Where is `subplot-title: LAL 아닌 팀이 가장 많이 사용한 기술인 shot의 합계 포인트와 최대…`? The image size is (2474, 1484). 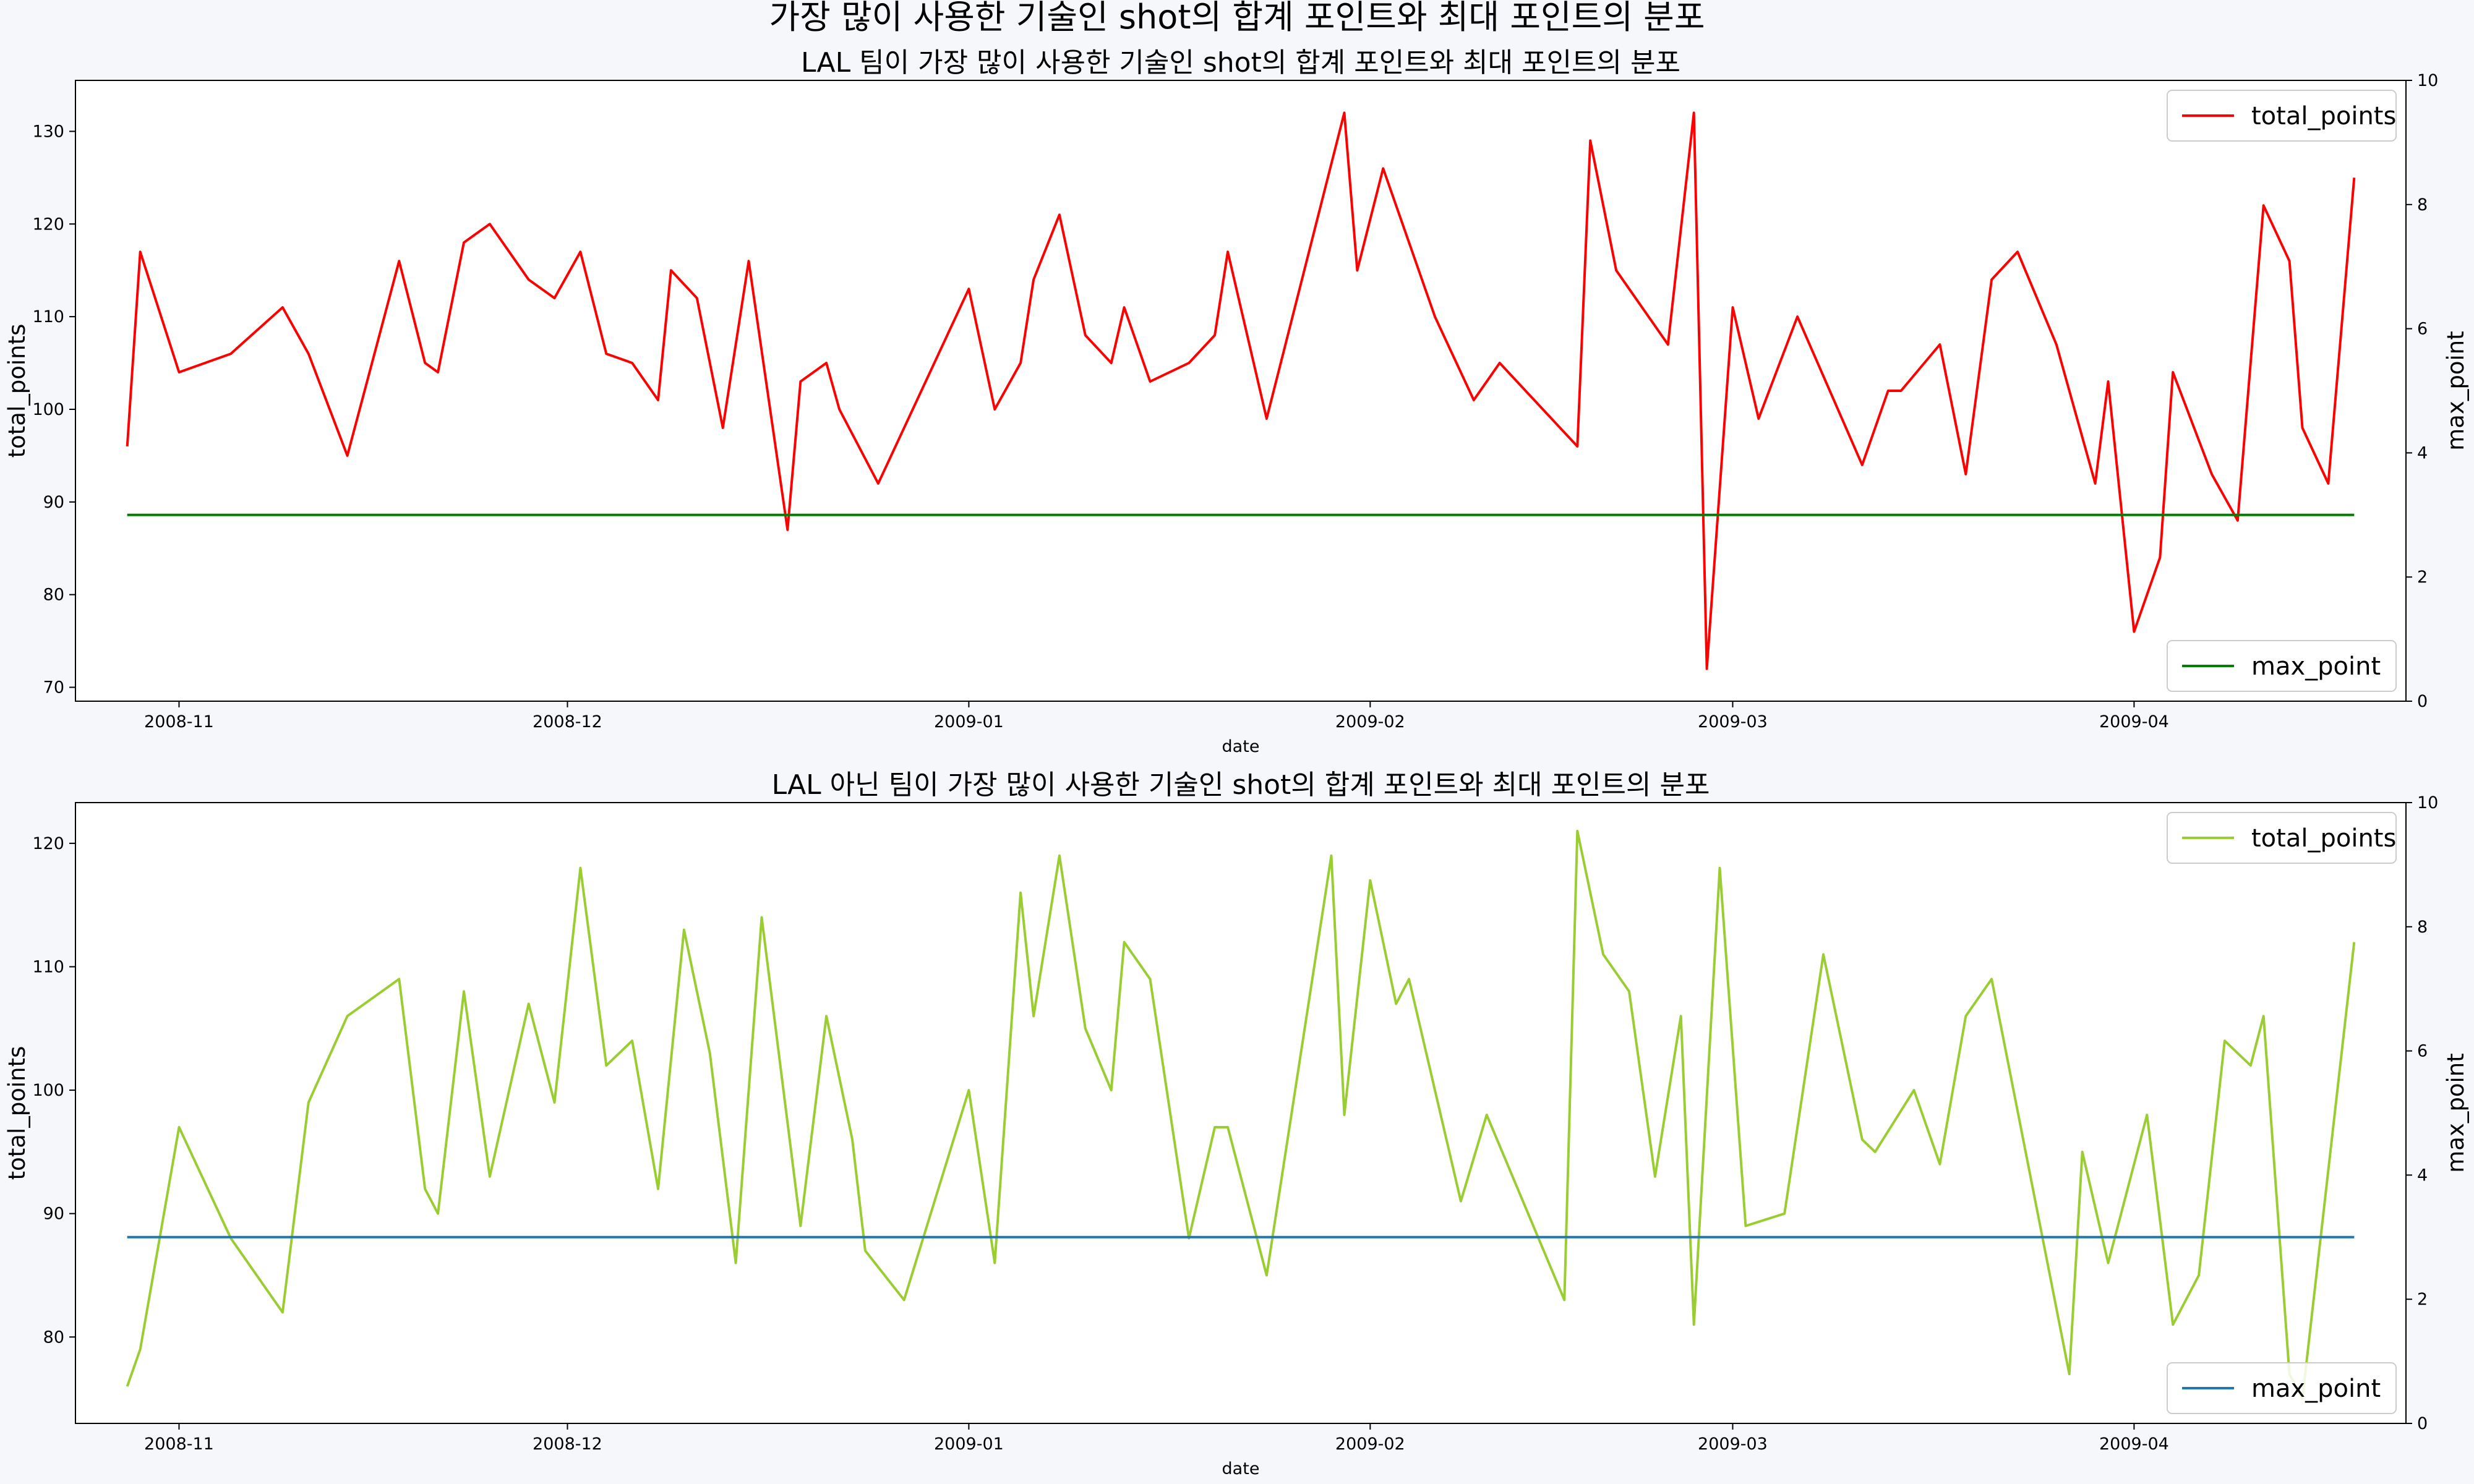 subplot-title: LAL 아닌 팀이 가장 많이 사용한 기술인 shot의 합계 포인트와 최대… is located at coordinates (1241, 785).